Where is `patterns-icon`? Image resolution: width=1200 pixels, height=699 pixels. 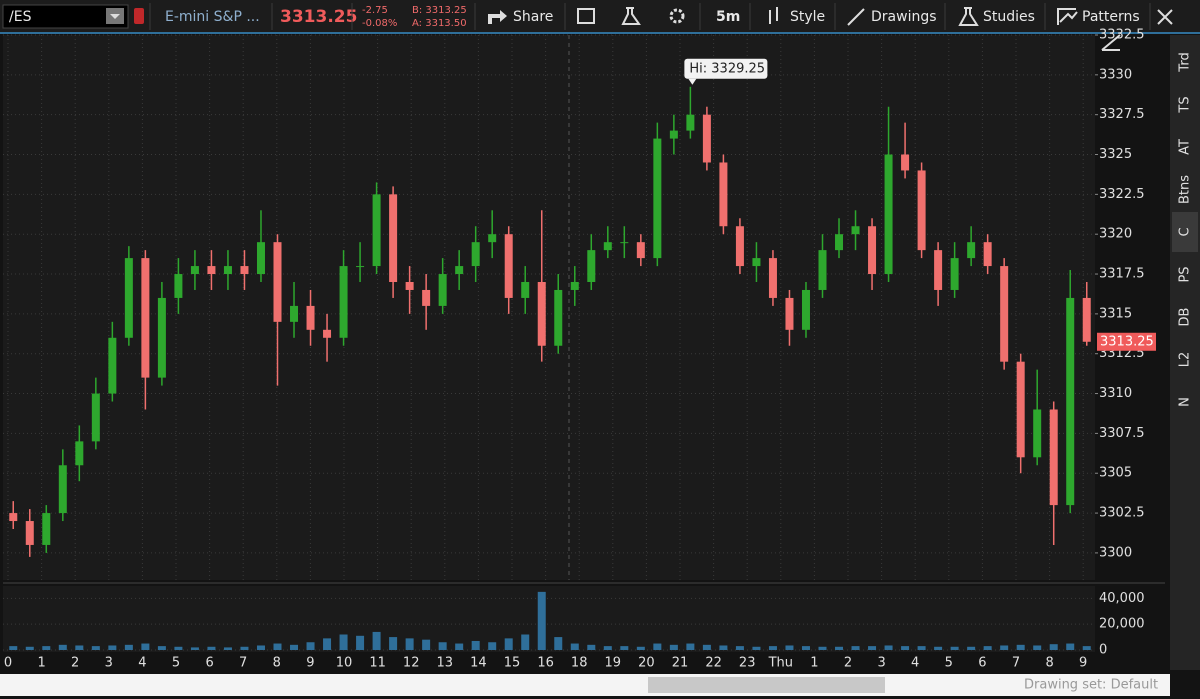
patterns-icon is located at coordinates (1067, 16).